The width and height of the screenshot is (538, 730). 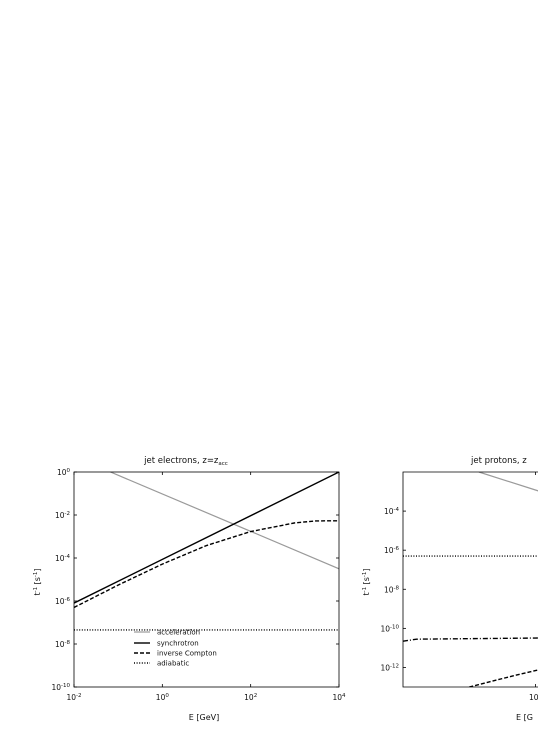 I want to click on x-tick-label: 10-2, so click(x=73, y=697).